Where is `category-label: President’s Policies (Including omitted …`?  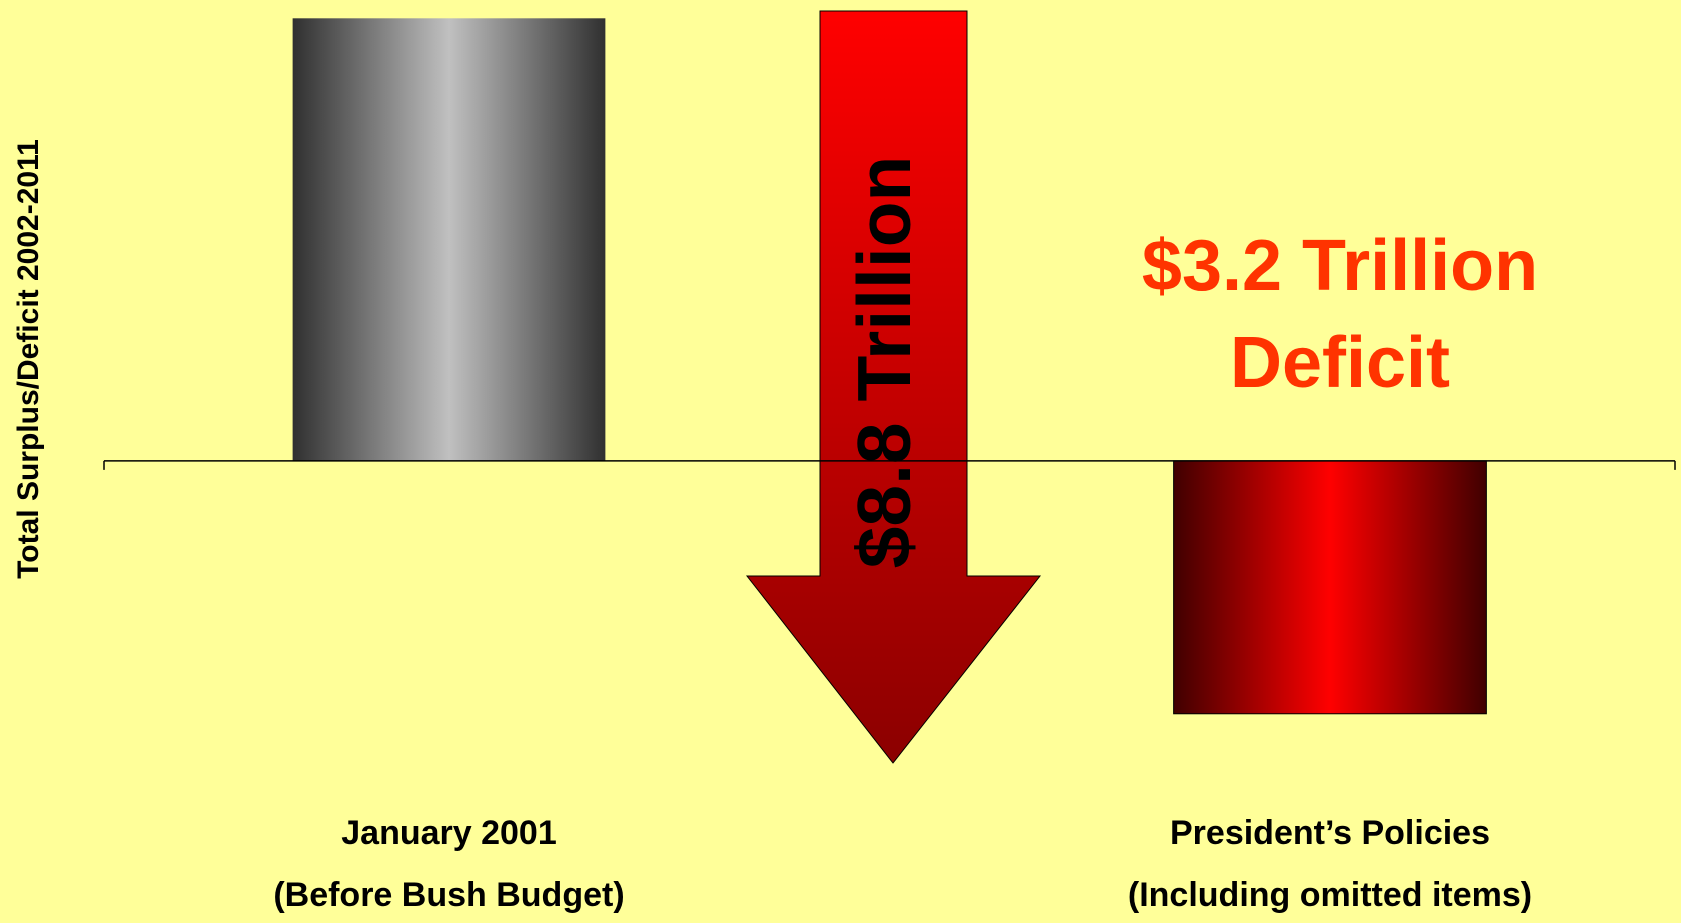
category-label: President’s Policies (Including omitted … is located at coordinates (1330, 864).